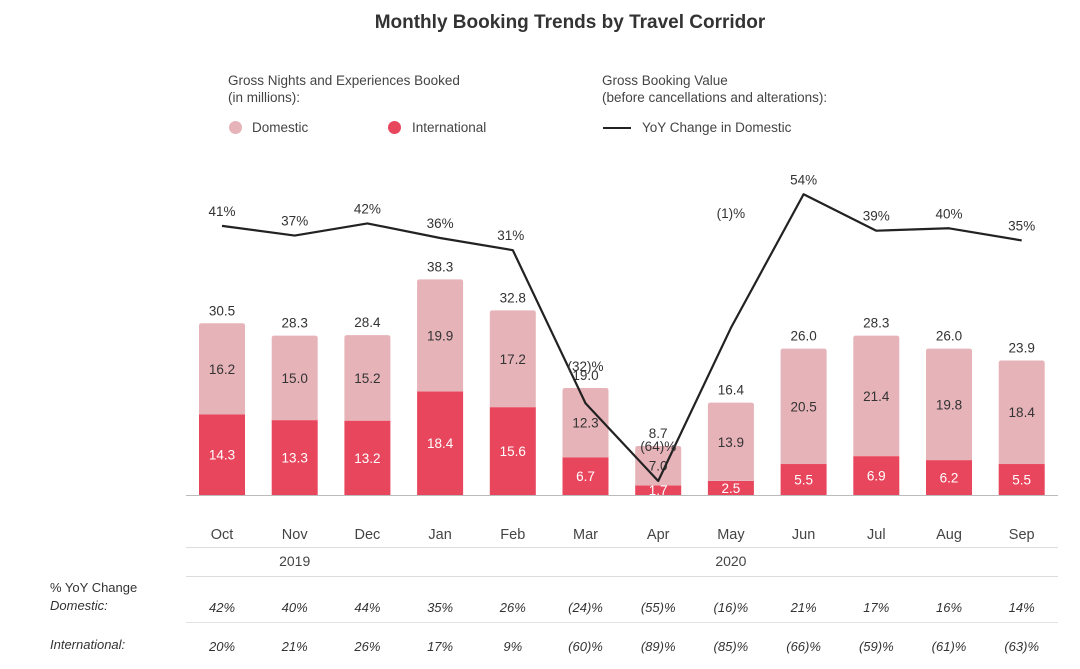 The width and height of the screenshot is (1080, 669). I want to click on label-international-value: 2.5, so click(731, 488).